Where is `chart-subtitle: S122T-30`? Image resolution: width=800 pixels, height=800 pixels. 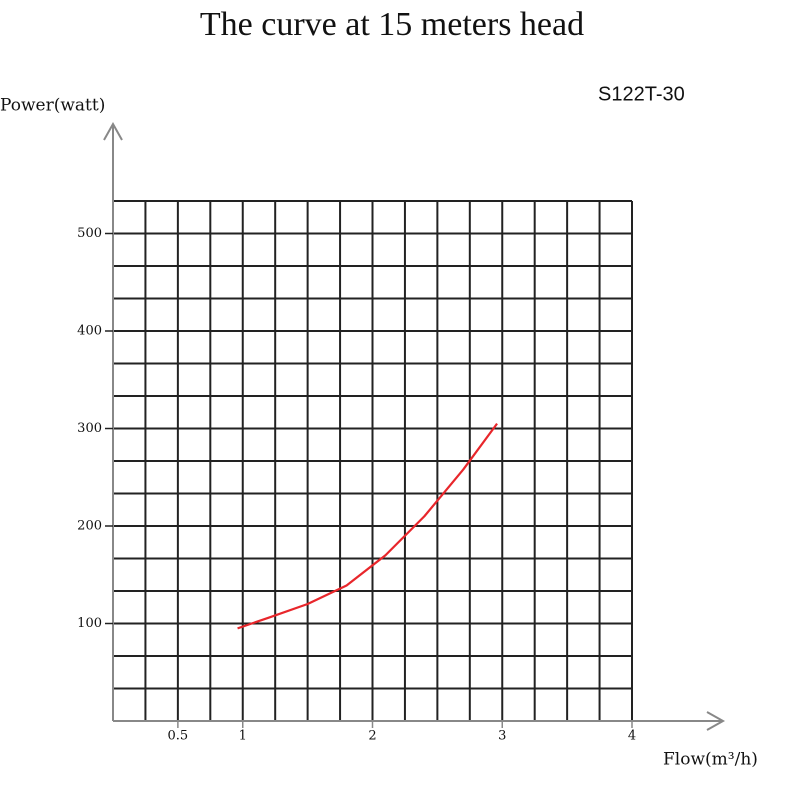 chart-subtitle: S122T-30 is located at coordinates (641, 94).